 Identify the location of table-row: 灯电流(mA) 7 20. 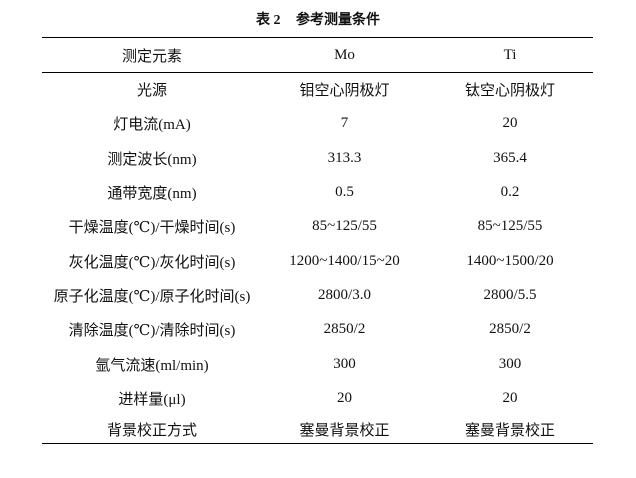
(317, 124).